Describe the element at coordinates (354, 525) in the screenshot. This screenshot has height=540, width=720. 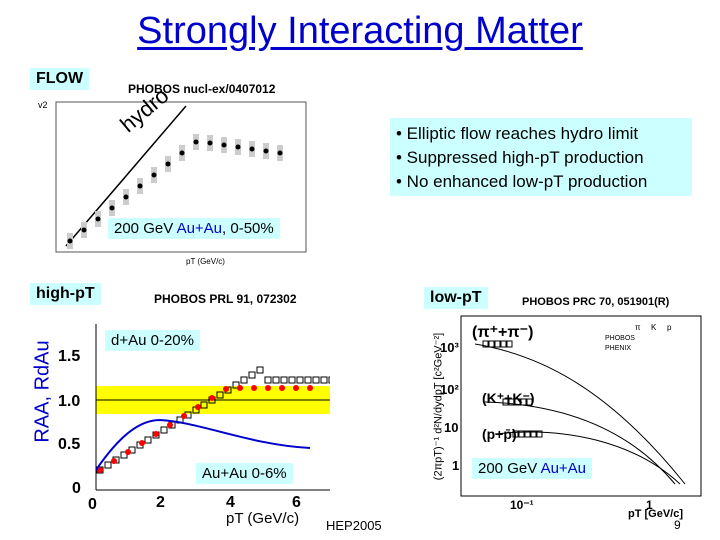
I see `footer-venue: HEP2005` at that location.